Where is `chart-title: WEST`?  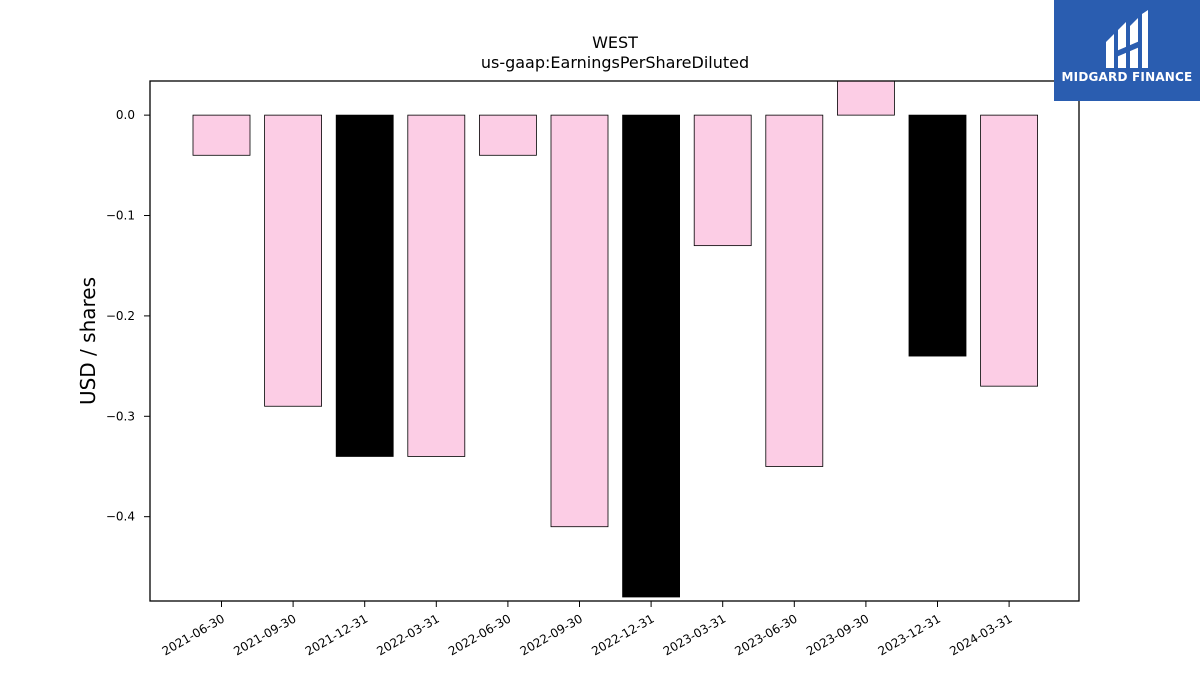 chart-title: WEST is located at coordinates (615, 42).